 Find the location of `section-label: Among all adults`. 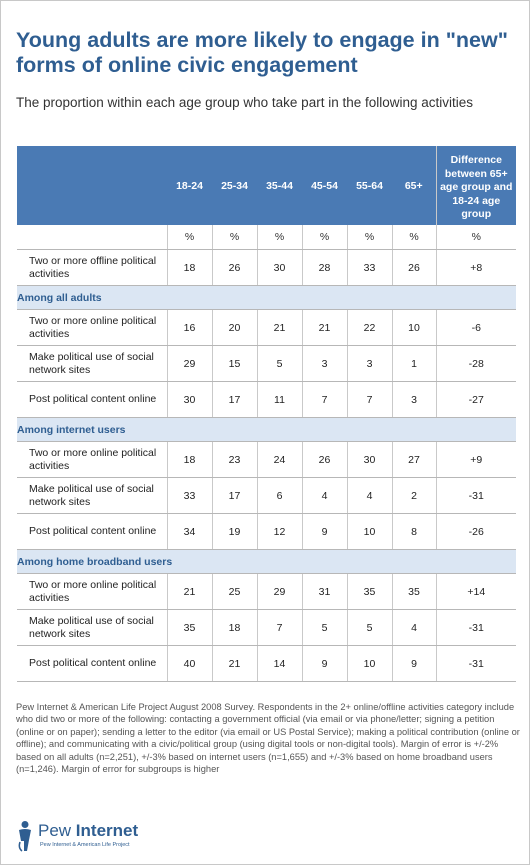

section-label: Among all adults is located at coordinates (266, 297).